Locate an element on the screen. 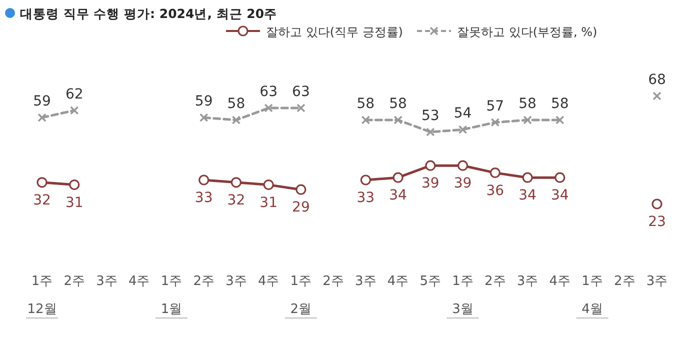  x-tick-label: 5주 is located at coordinates (431, 281).